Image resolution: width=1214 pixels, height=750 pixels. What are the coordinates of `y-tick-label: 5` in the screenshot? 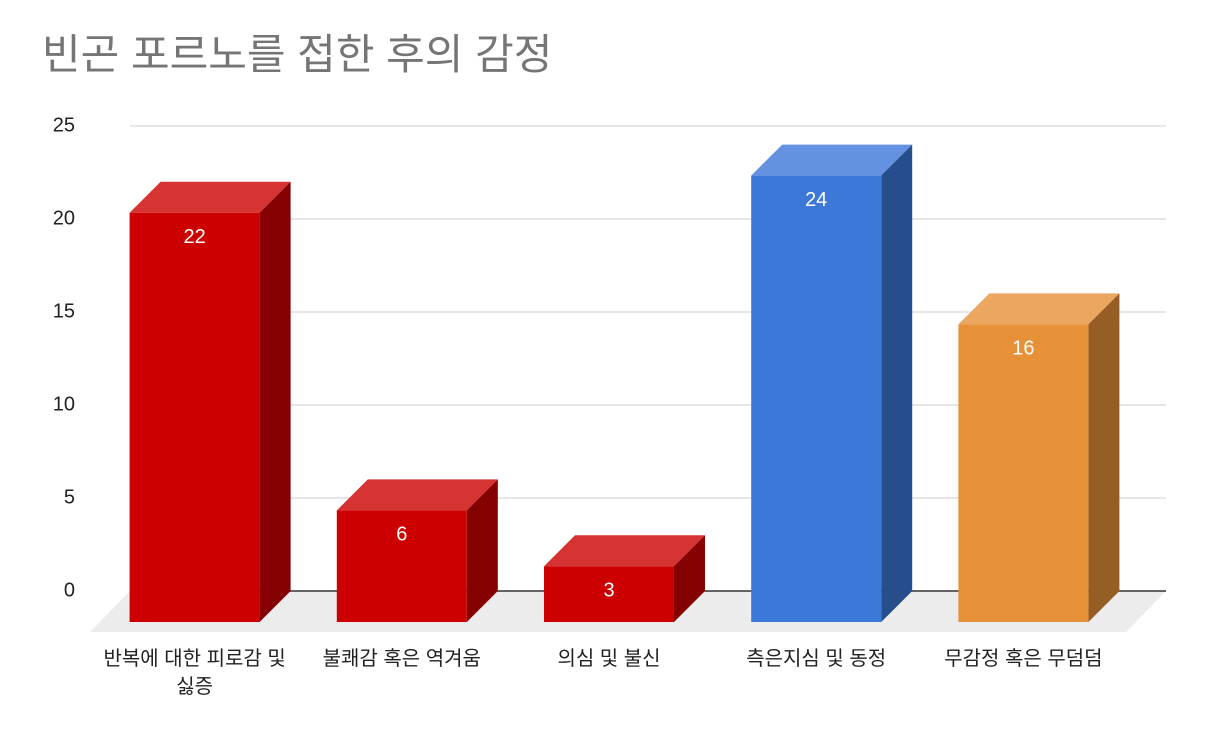 It's located at (69, 497).